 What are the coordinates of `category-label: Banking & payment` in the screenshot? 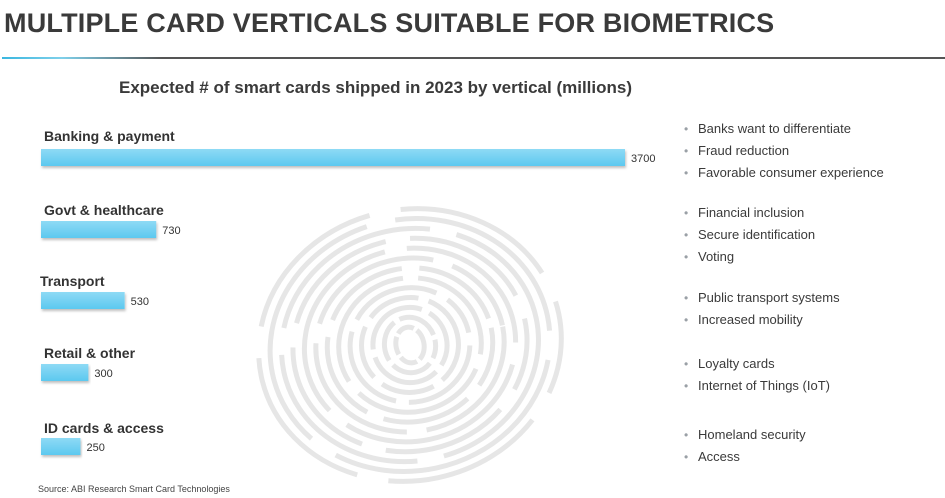 It's located at (109, 136).